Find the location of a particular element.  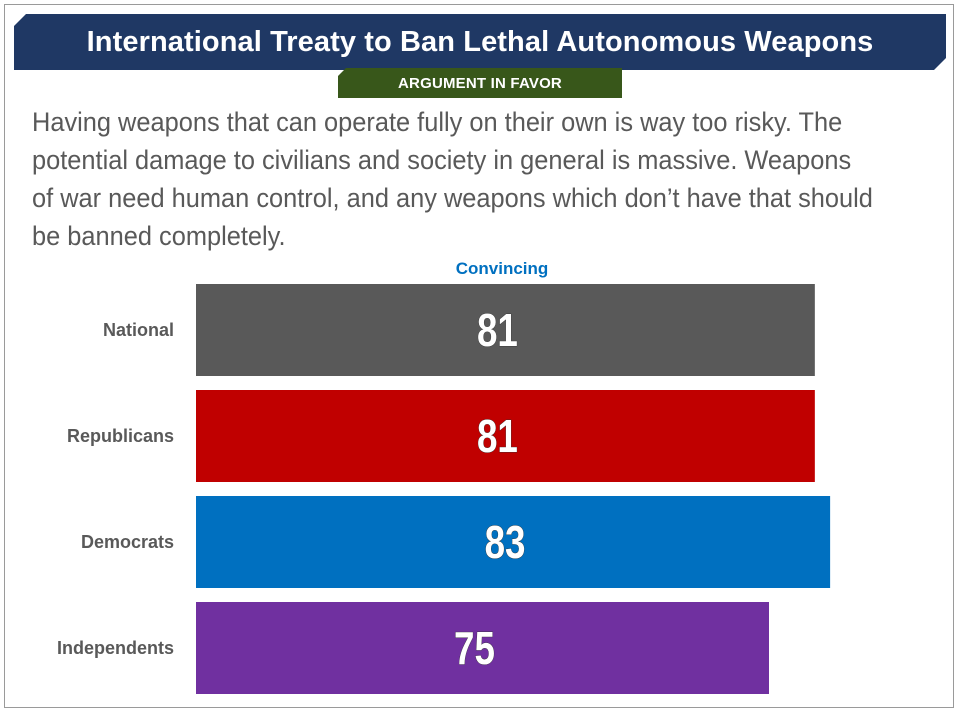

argument-tag: ARGUMENT IN FAVOR is located at coordinates (480, 83).